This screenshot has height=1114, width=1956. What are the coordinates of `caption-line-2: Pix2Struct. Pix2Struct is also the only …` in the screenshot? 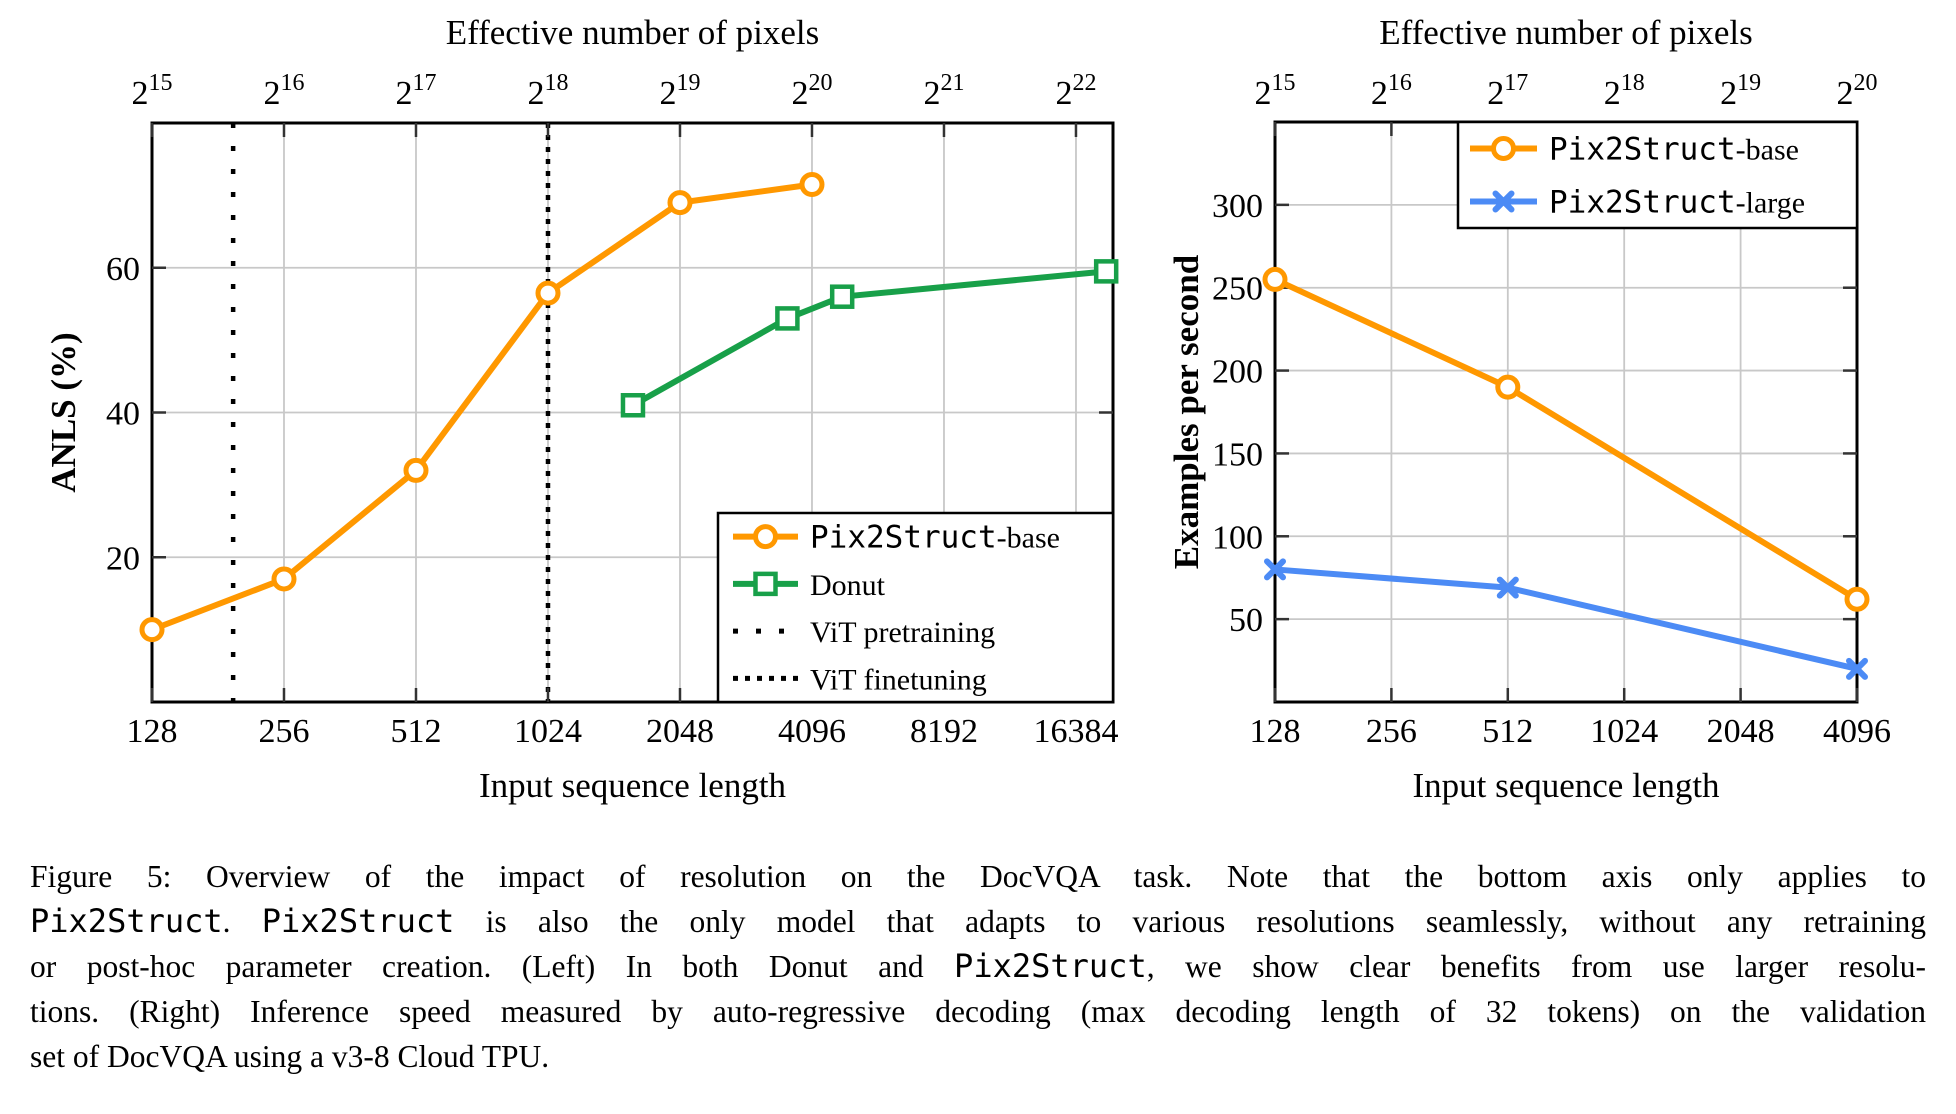 It's located at (978, 921).